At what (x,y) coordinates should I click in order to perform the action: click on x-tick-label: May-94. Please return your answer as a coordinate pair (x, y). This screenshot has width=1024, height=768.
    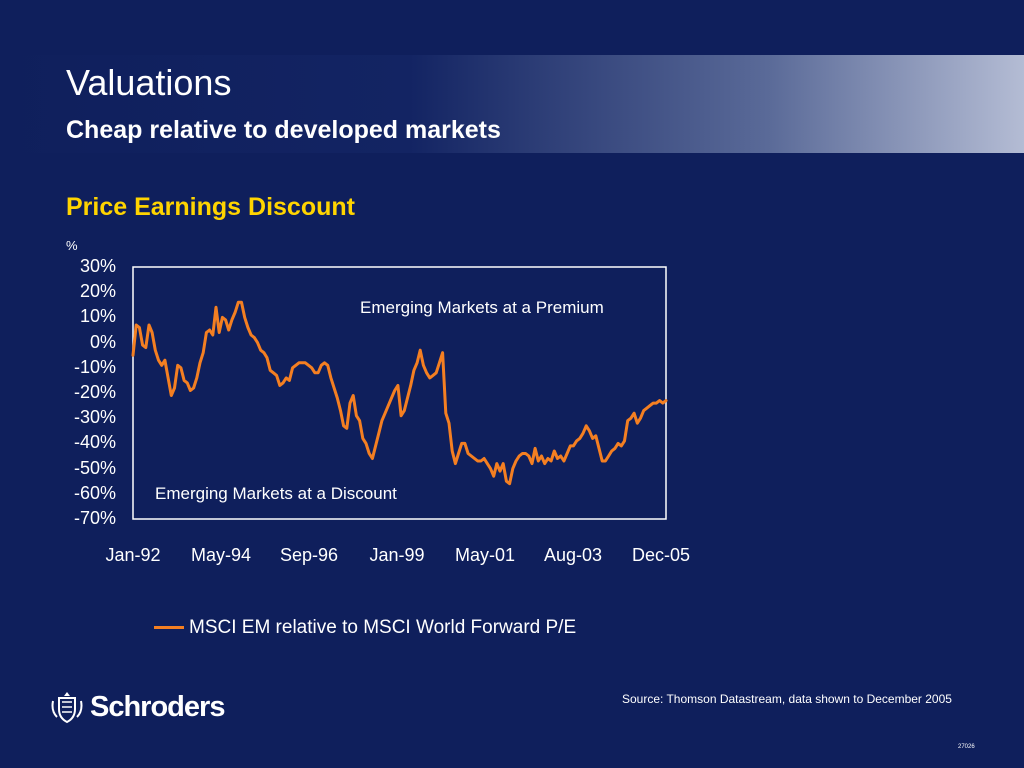
    Looking at the image, I should click on (221, 555).